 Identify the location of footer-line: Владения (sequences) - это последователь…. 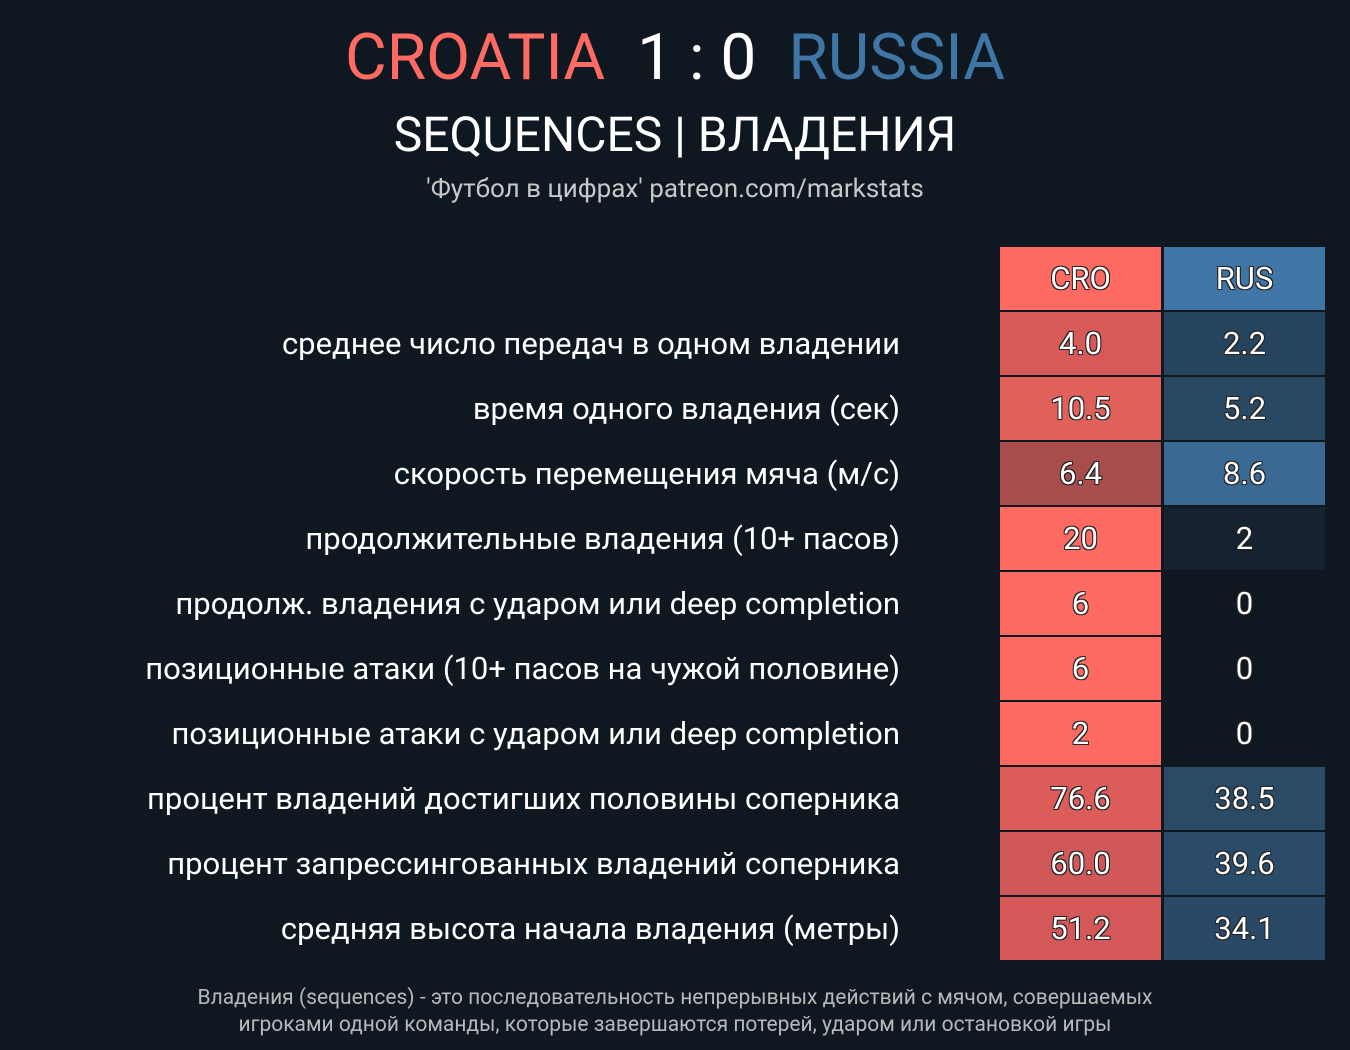
(675, 998).